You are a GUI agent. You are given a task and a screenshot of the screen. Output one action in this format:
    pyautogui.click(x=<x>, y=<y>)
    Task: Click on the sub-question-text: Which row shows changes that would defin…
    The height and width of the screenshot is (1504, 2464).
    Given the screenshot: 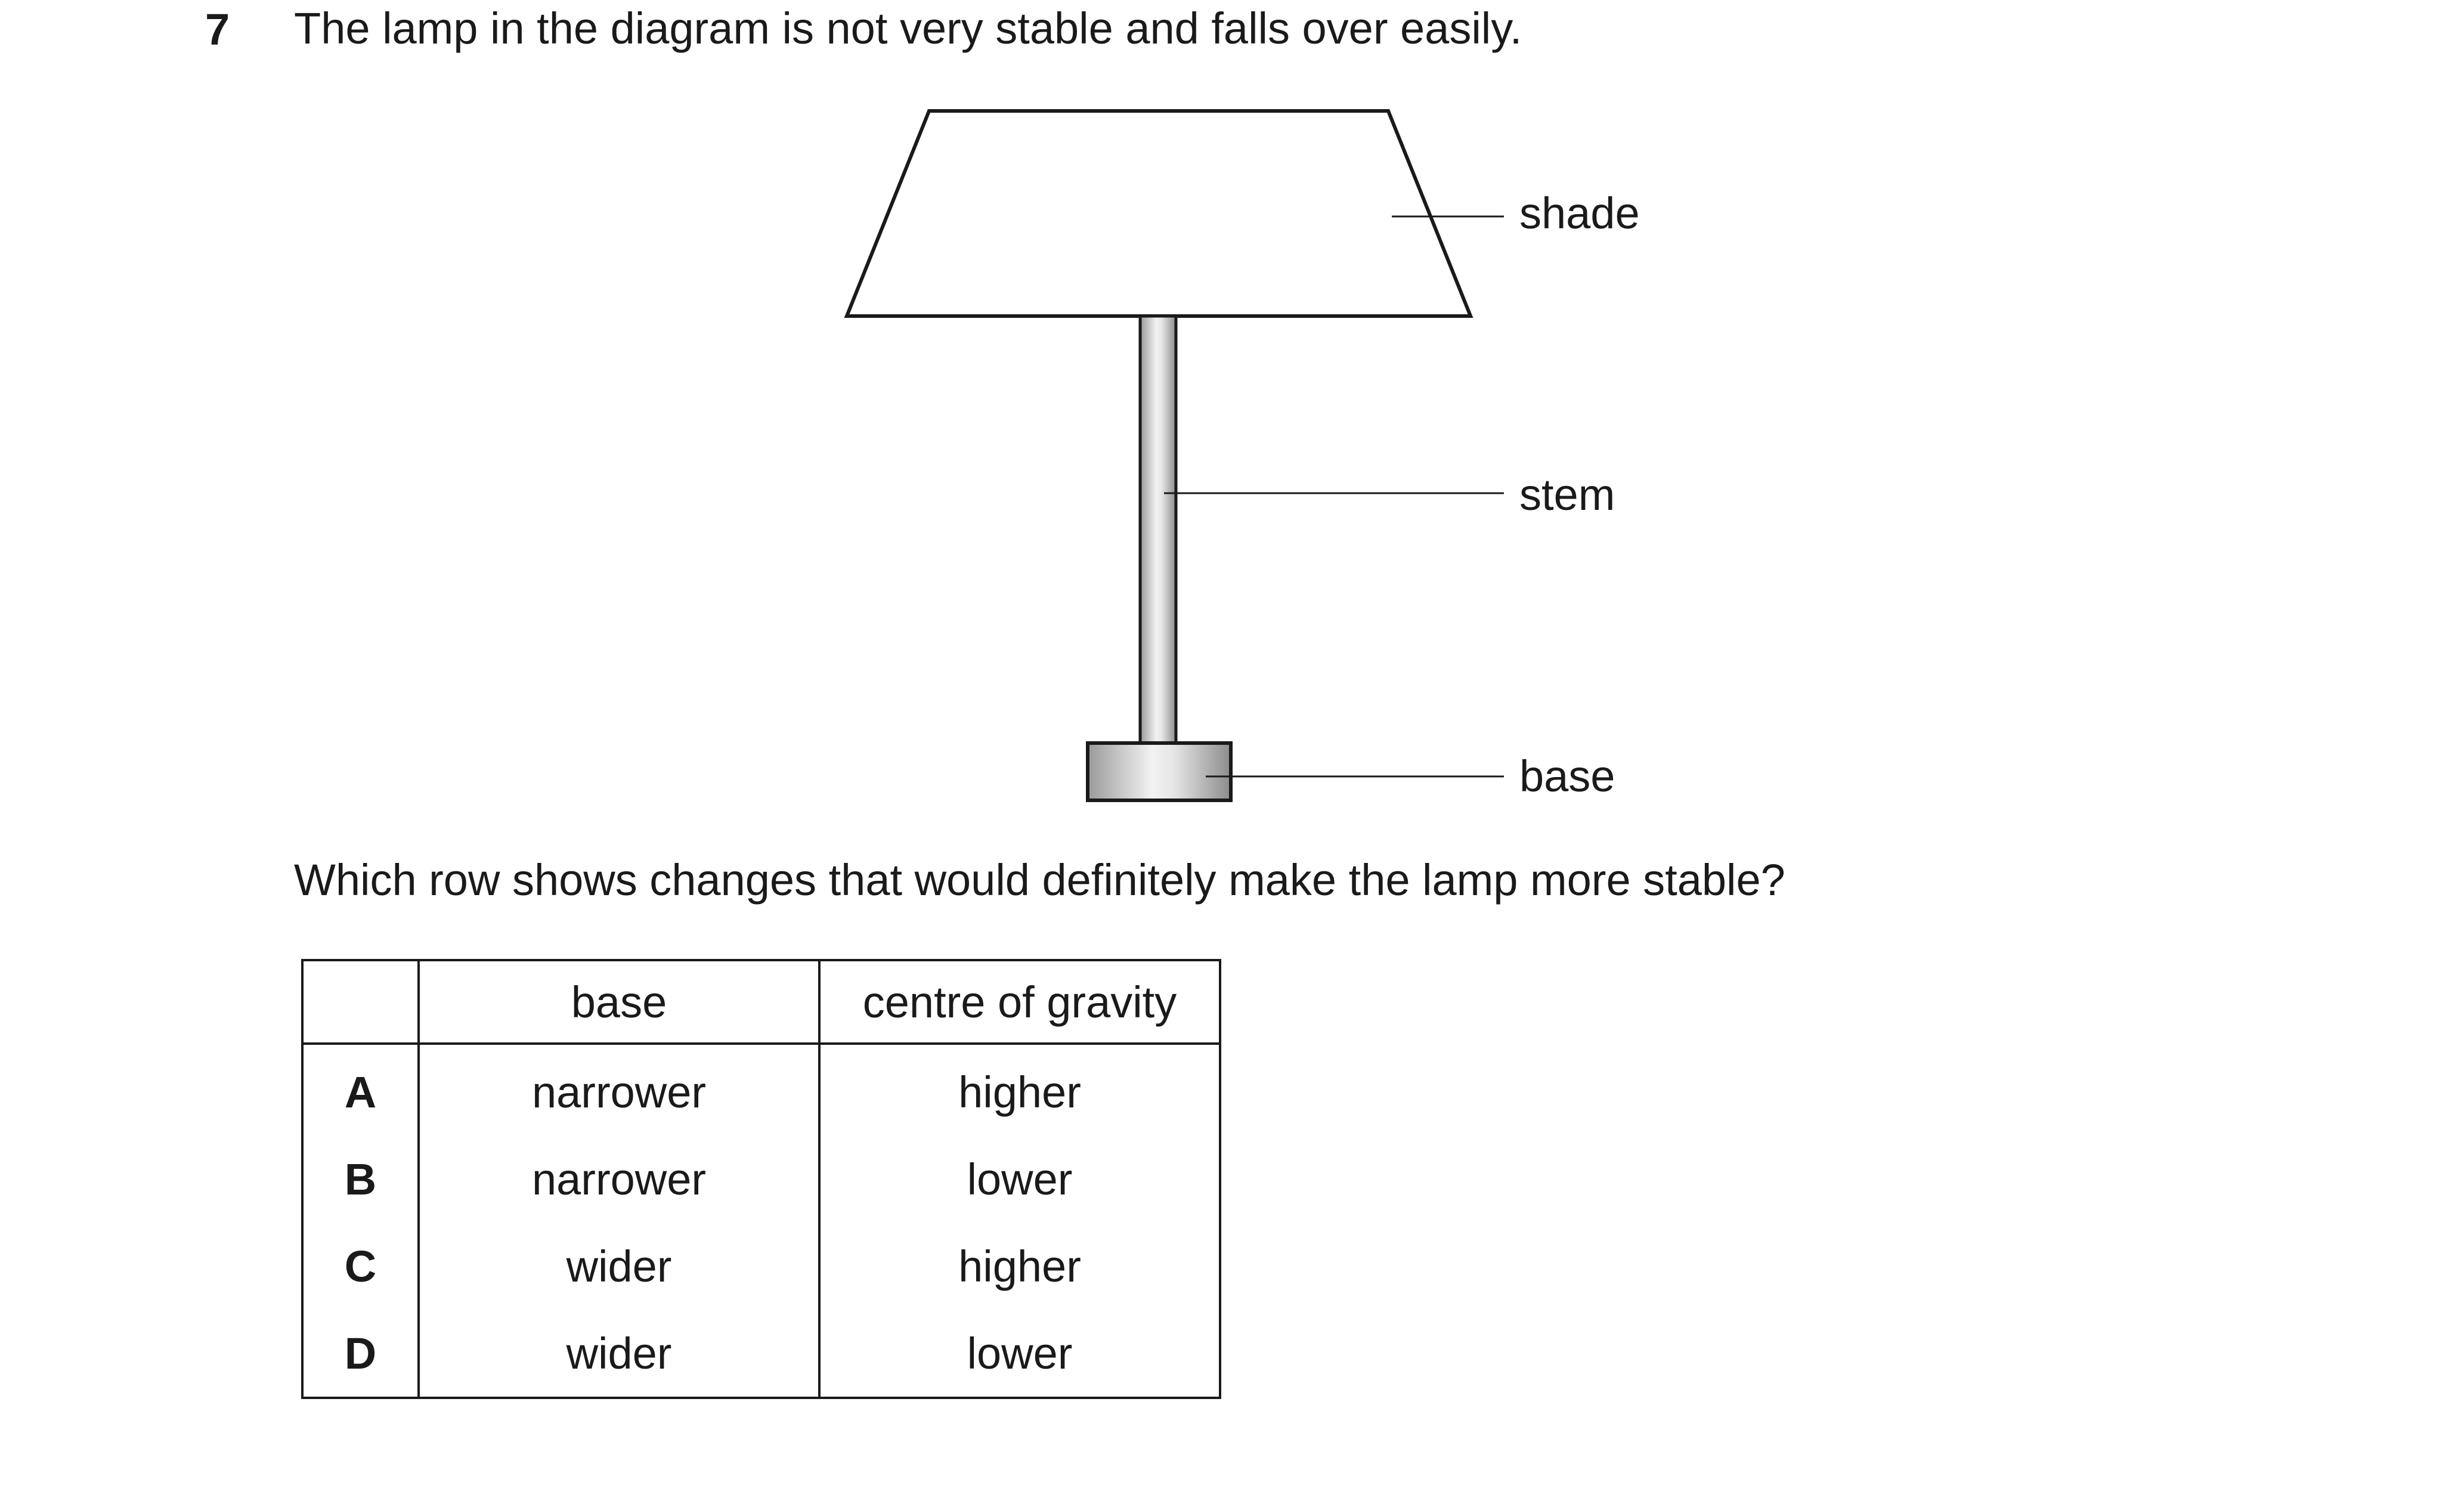 What is the action you would take?
    pyautogui.click(x=1039, y=880)
    